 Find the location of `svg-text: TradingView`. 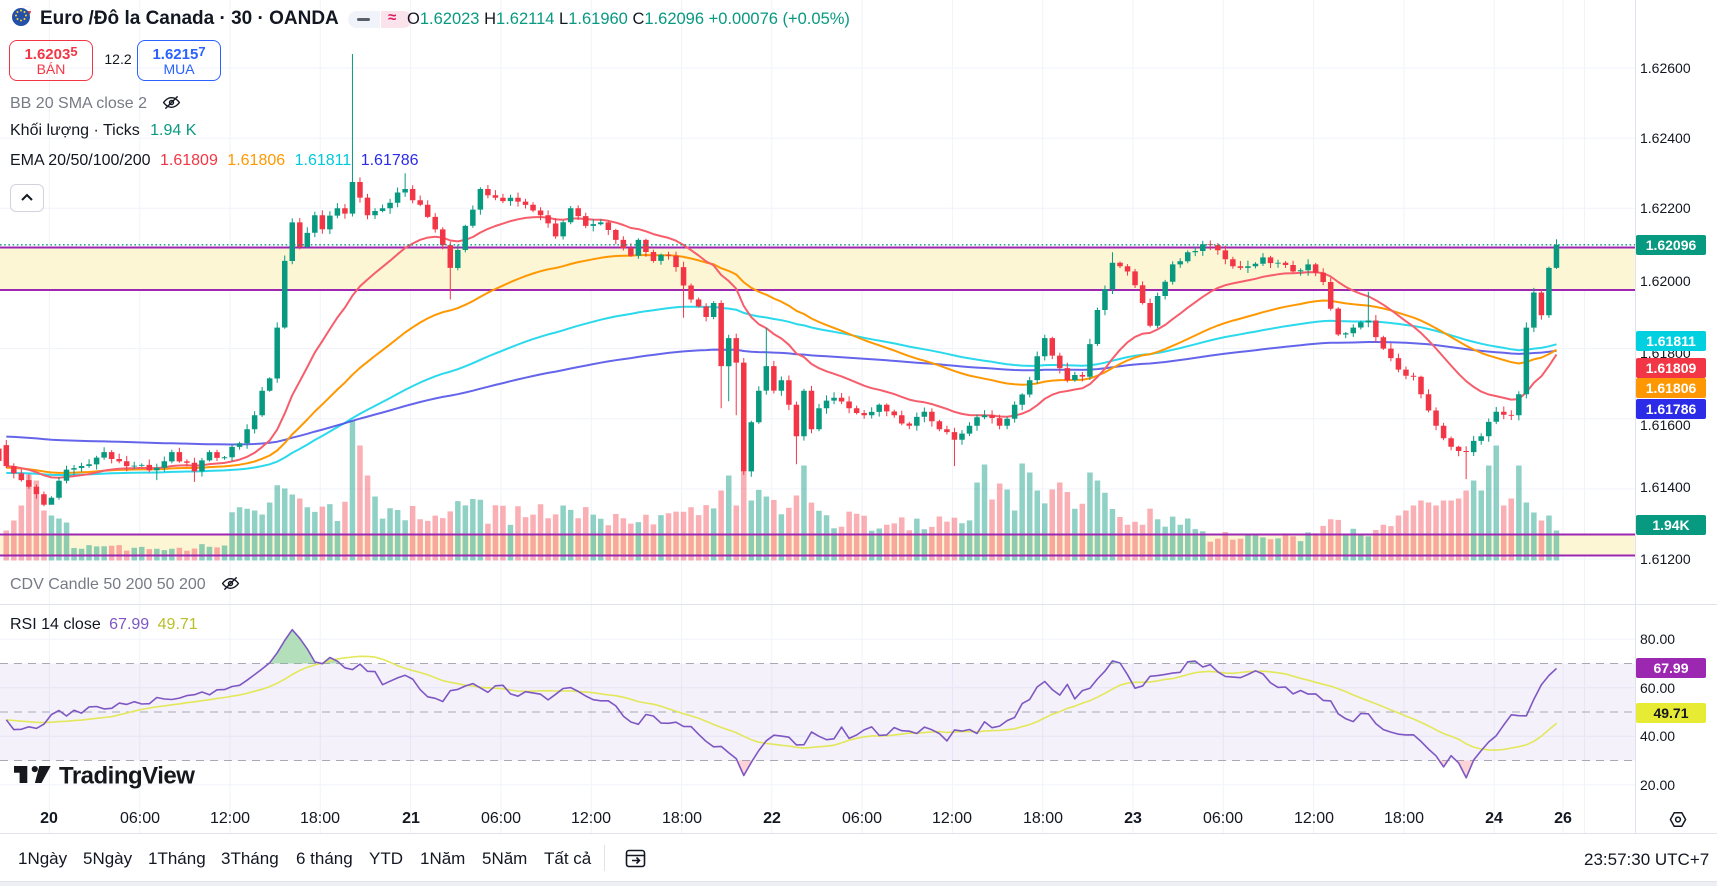

svg-text: TradingView is located at coordinates (127, 778).